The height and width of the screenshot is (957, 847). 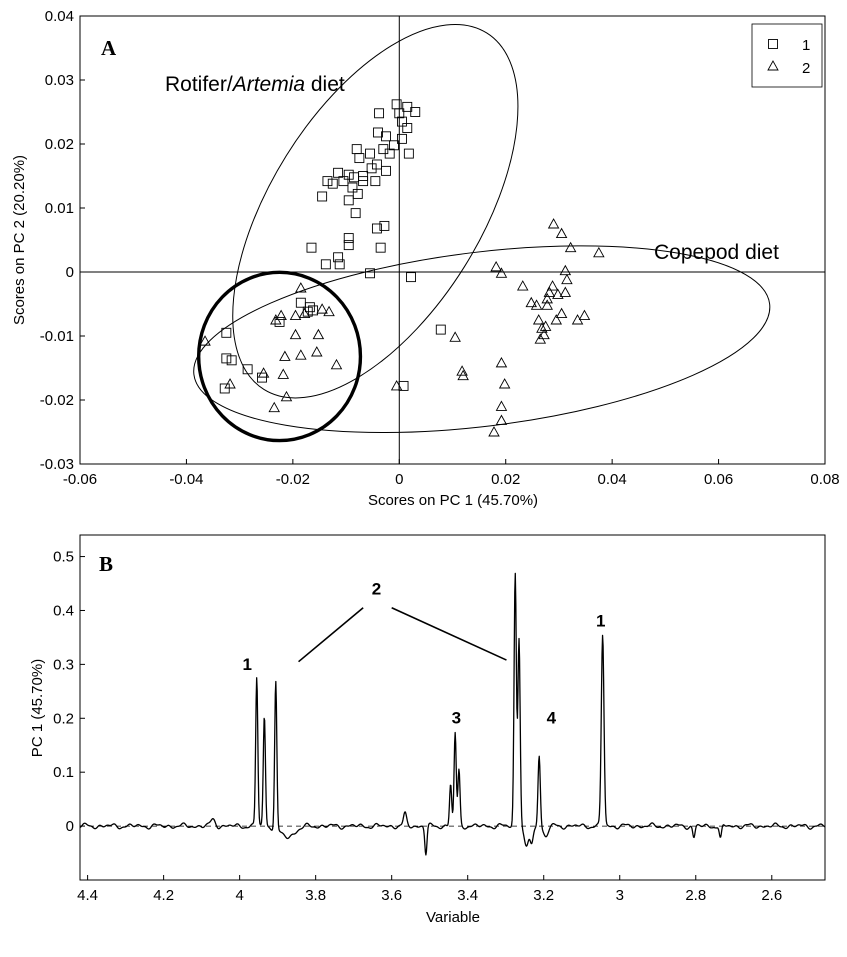 What do you see at coordinates (69, 692) in the screenshot?
I see `y-ticks-b: 0 0.1 0.2 0.3 0.4 0.5` at bounding box center [69, 692].